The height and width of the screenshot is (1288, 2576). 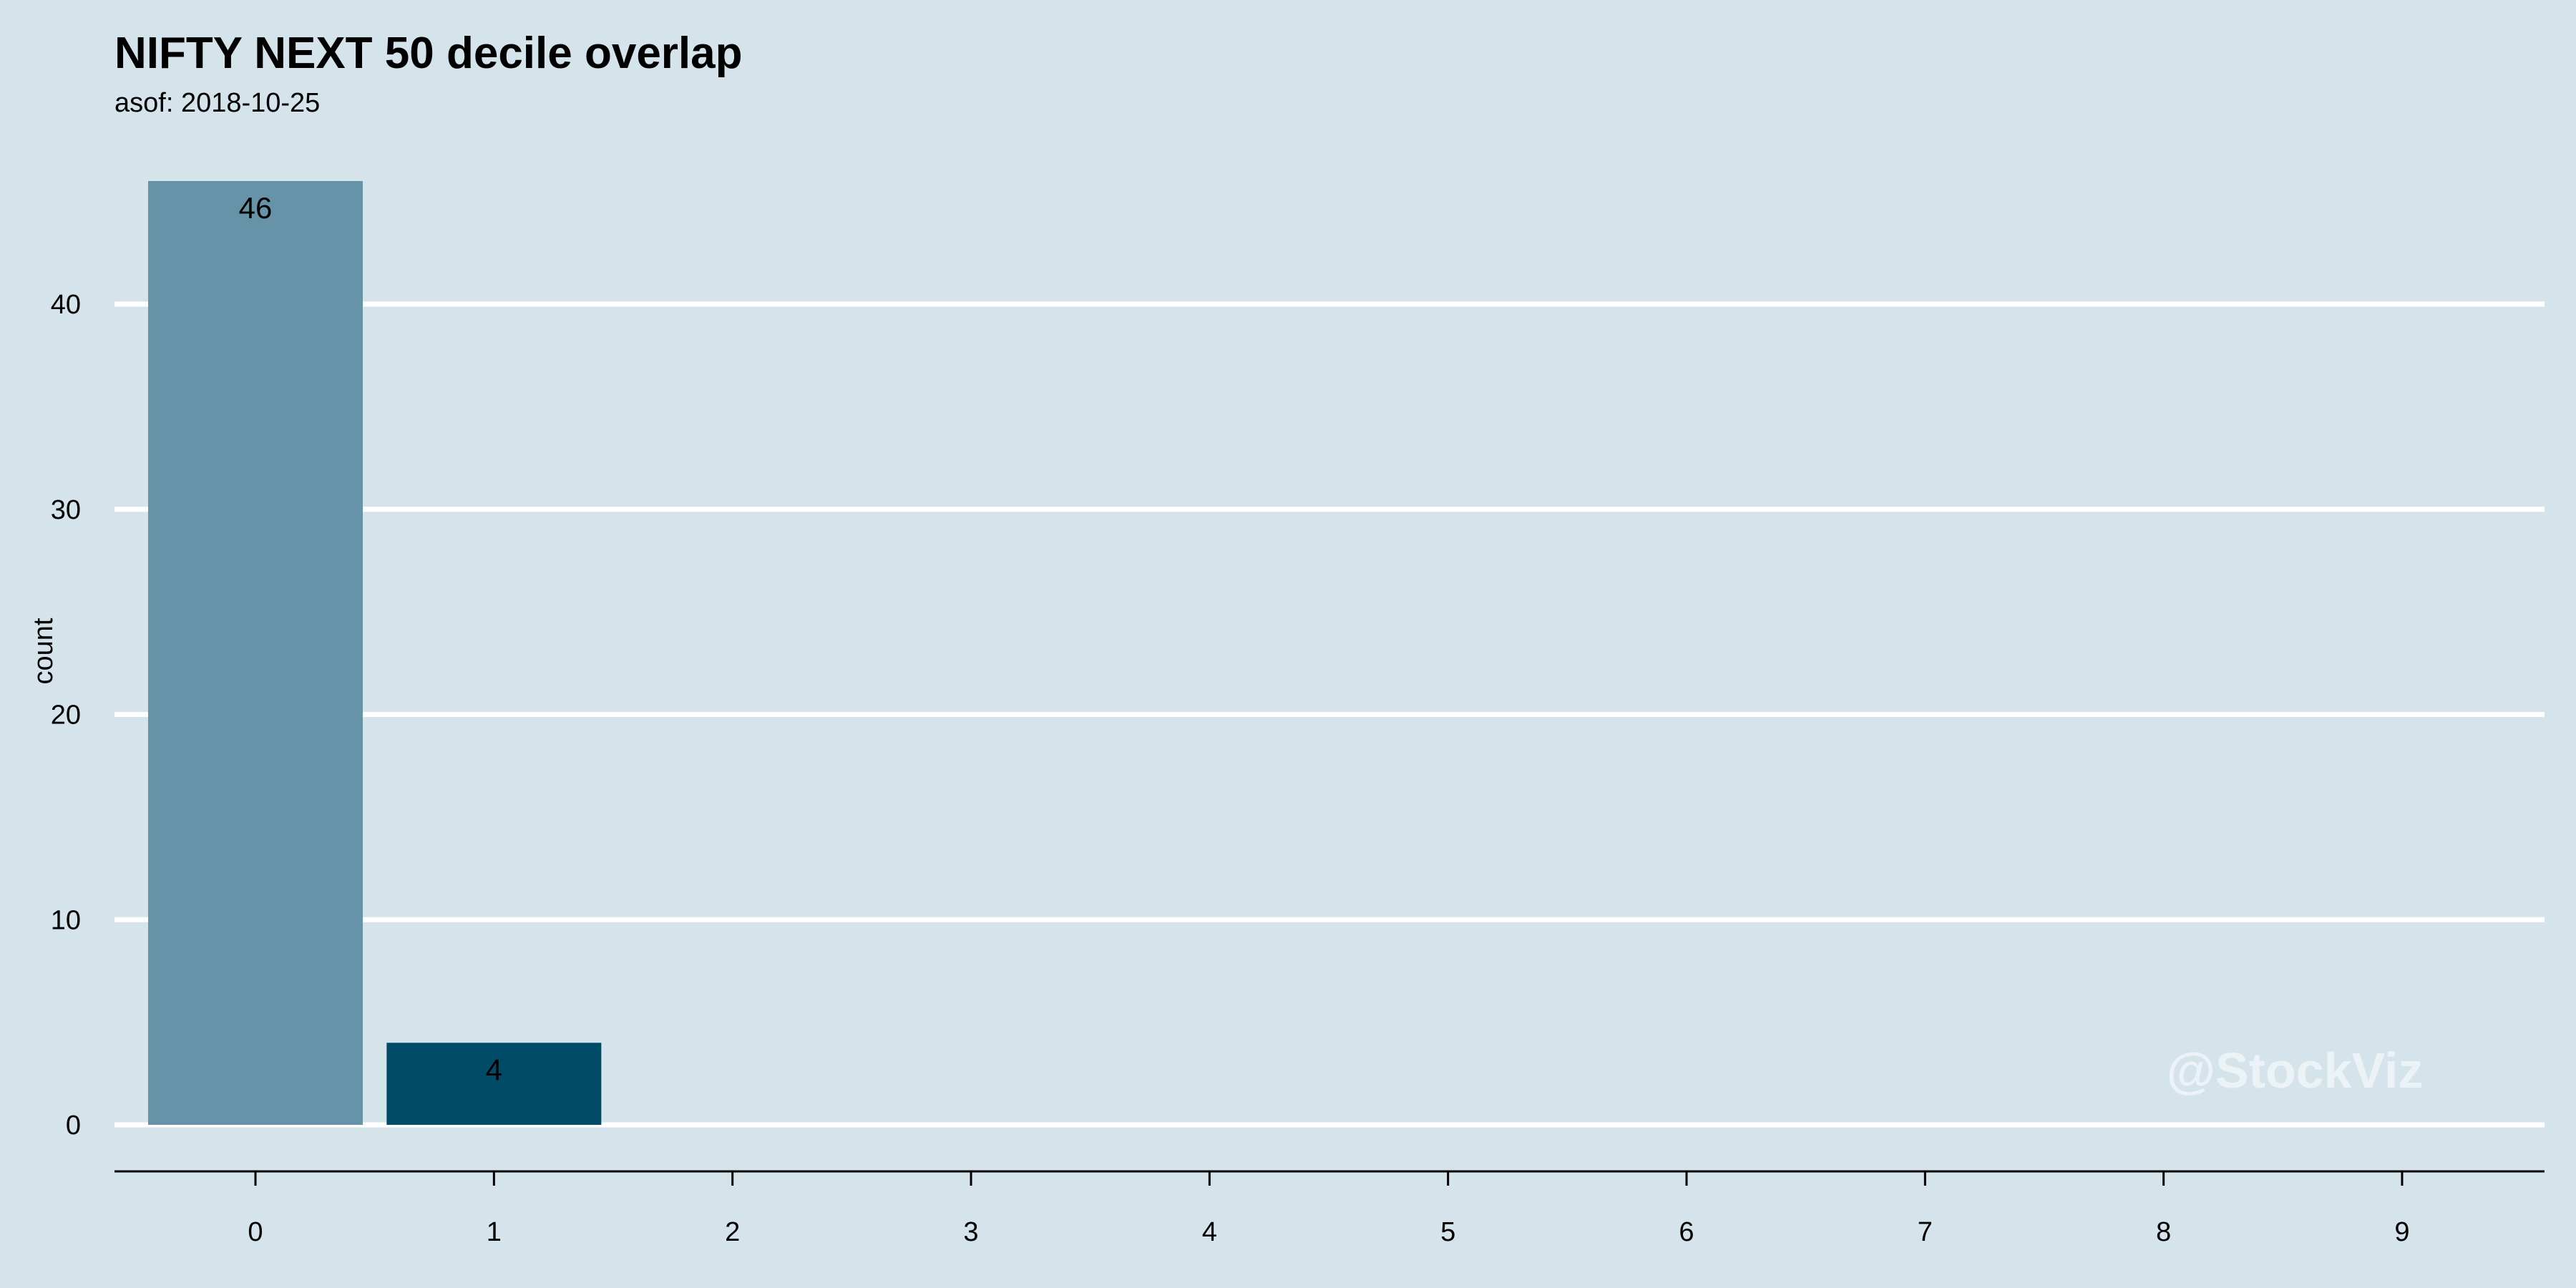 I want to click on bars, so click(x=375, y=653).